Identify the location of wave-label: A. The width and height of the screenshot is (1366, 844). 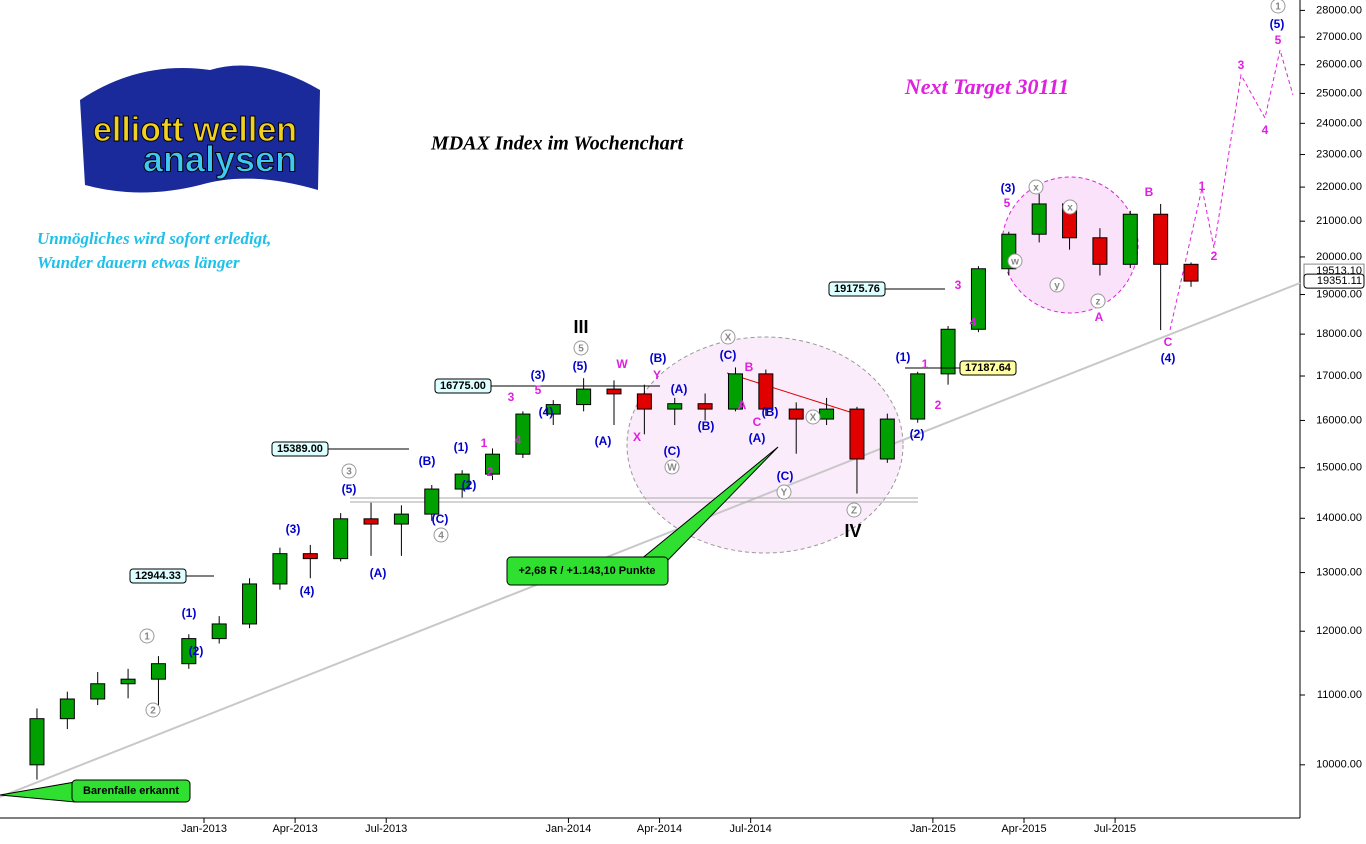
(742, 405).